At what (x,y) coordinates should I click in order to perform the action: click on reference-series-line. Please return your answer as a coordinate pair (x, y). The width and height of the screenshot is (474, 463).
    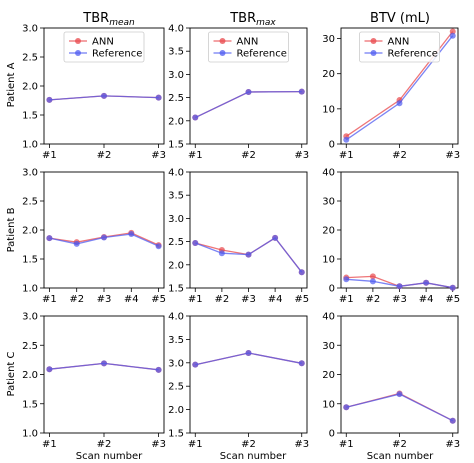
    Looking at the image, I should click on (399, 407).